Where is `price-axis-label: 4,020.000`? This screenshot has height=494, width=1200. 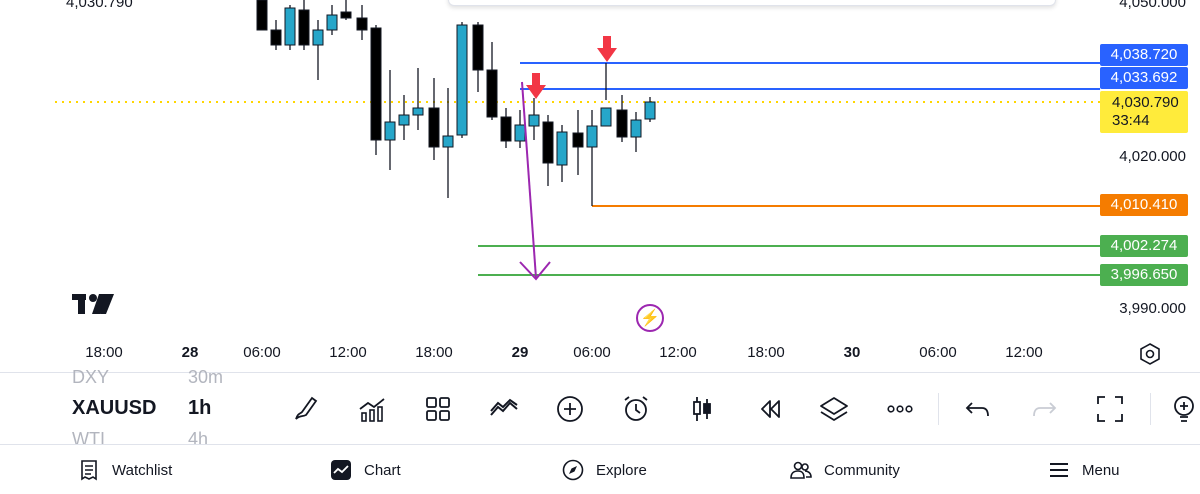 price-axis-label: 4,020.000 is located at coordinates (1152, 156).